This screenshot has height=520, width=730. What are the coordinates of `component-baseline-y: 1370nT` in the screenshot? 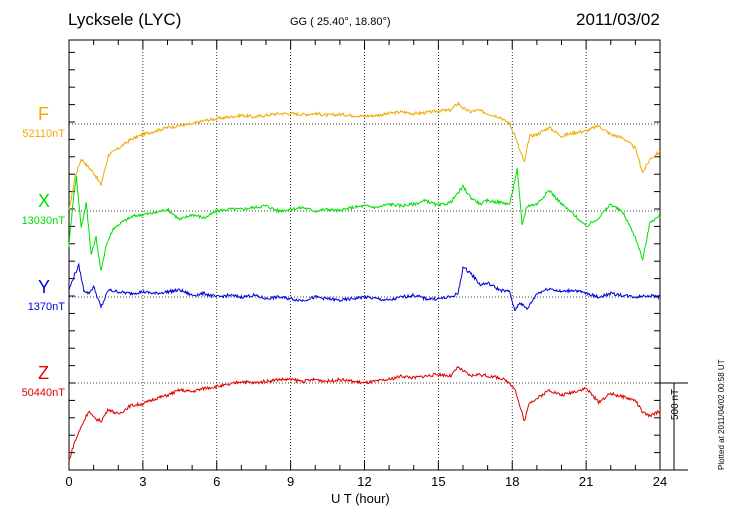 It's located at (46, 307).